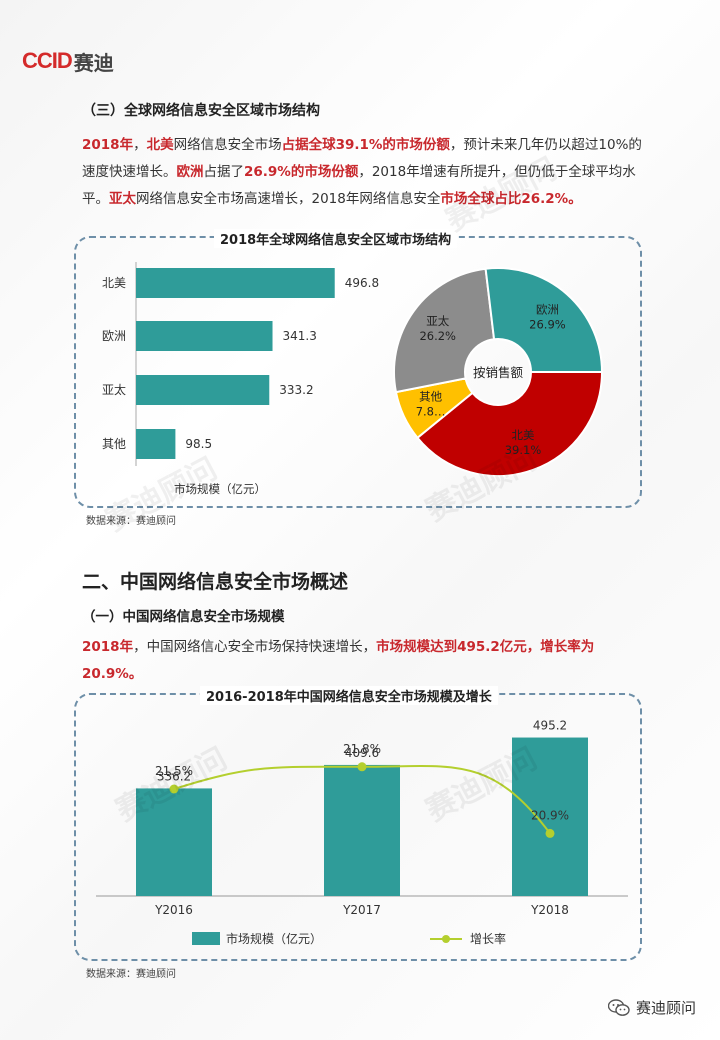 The height and width of the screenshot is (1040, 720). I want to click on paragraph-text: ，预计未来几年仍以超过10%的速度快速增长。, so click(362, 158).